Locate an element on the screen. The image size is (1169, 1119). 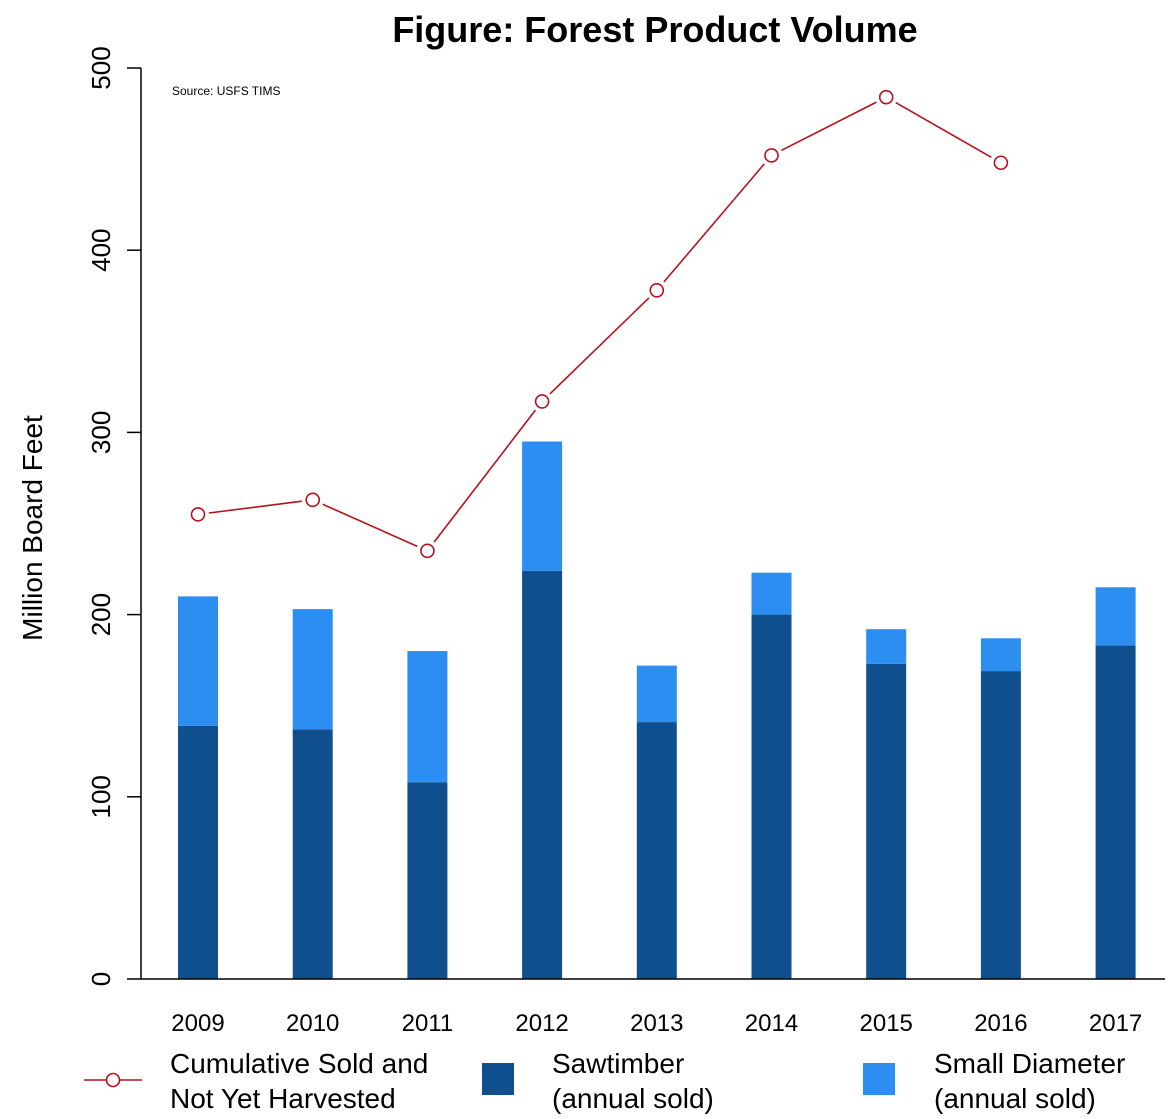
y-tick-label: 200 is located at coordinates (101, 614).